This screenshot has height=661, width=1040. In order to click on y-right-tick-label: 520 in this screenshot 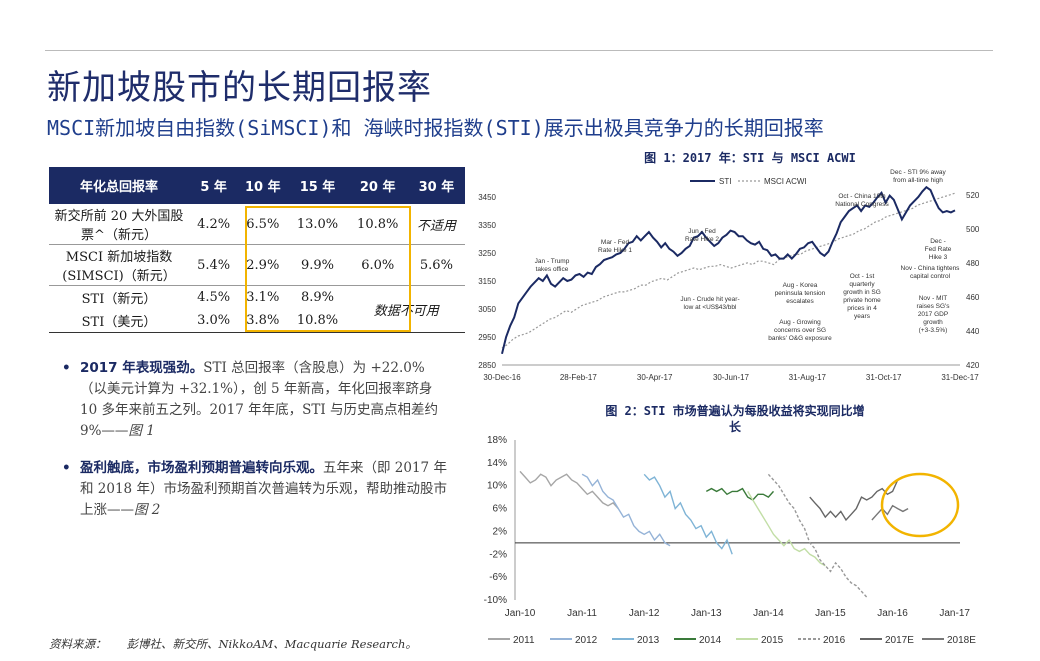, I will do `click(973, 195)`.